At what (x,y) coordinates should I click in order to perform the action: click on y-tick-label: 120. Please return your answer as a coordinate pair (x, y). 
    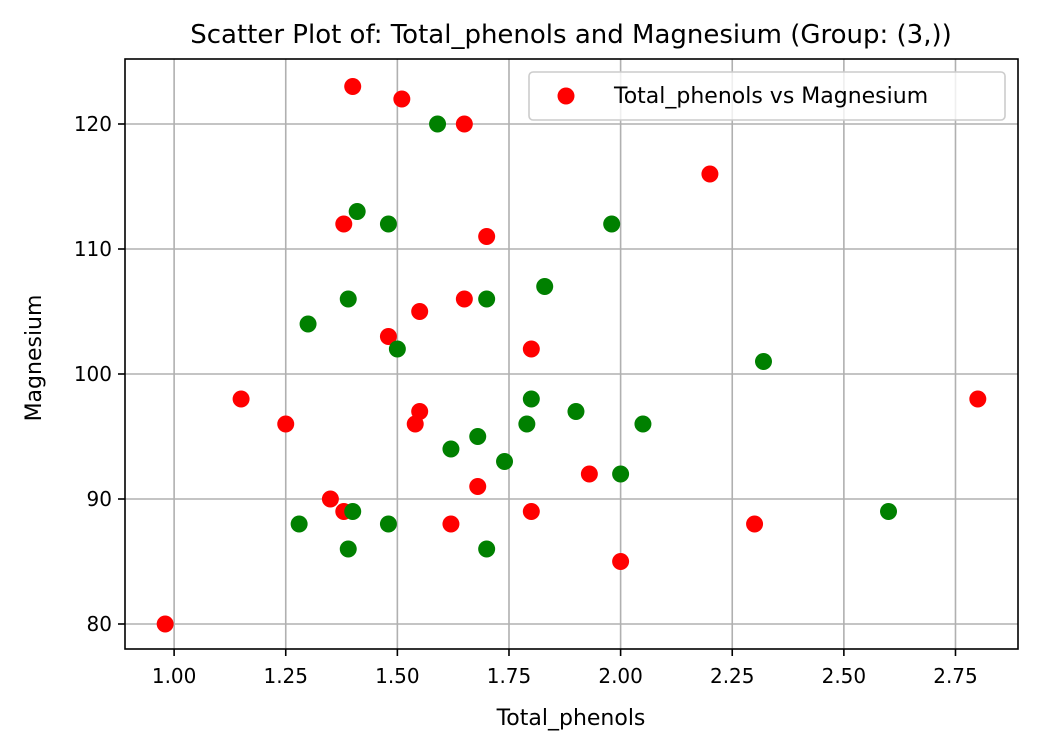
    Looking at the image, I should click on (93, 124).